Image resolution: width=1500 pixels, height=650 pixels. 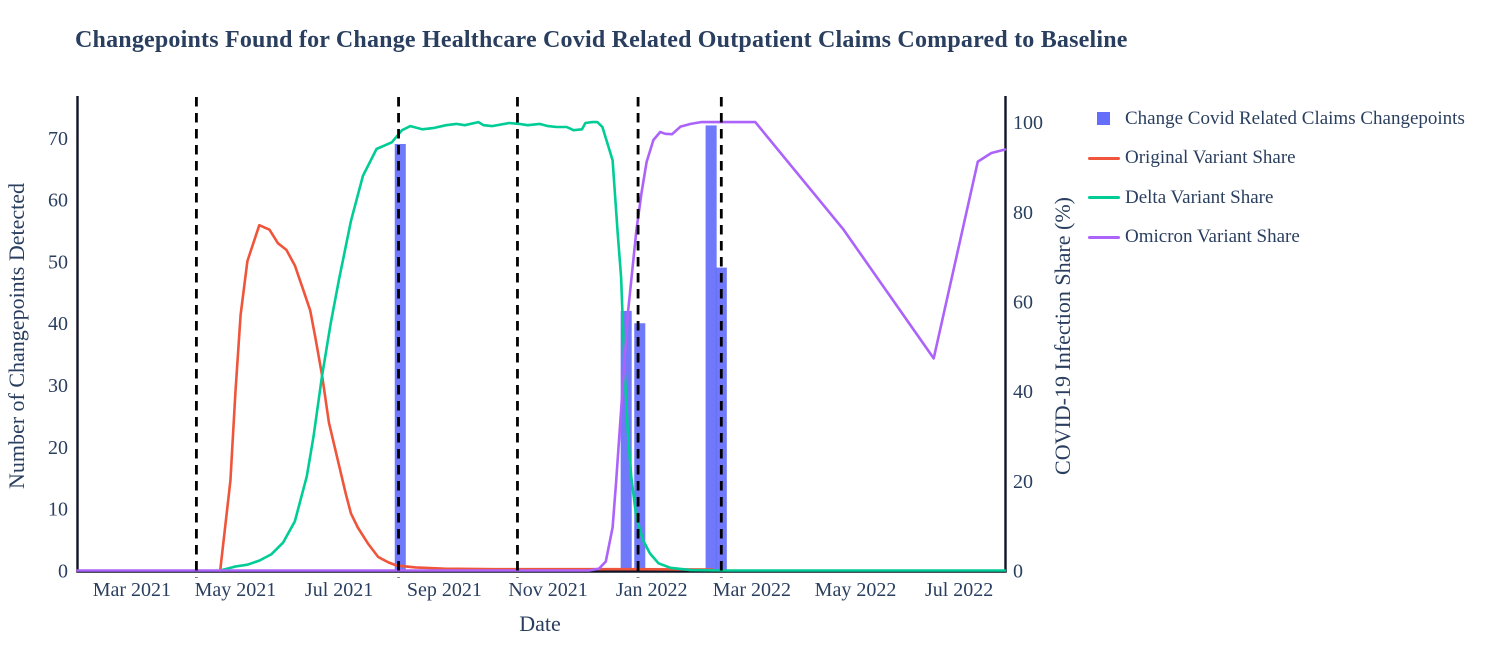 I want to click on legend-label: Change Covid Related Claims Changepoints, so click(x=1295, y=118).